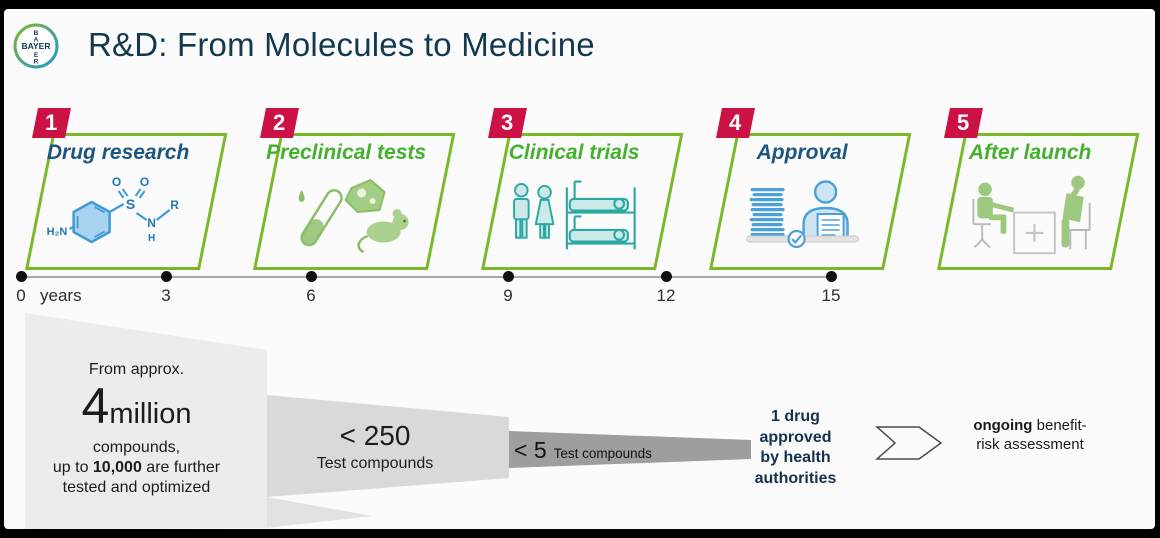  I want to click on stage-number-badge: 3, so click(507, 123).